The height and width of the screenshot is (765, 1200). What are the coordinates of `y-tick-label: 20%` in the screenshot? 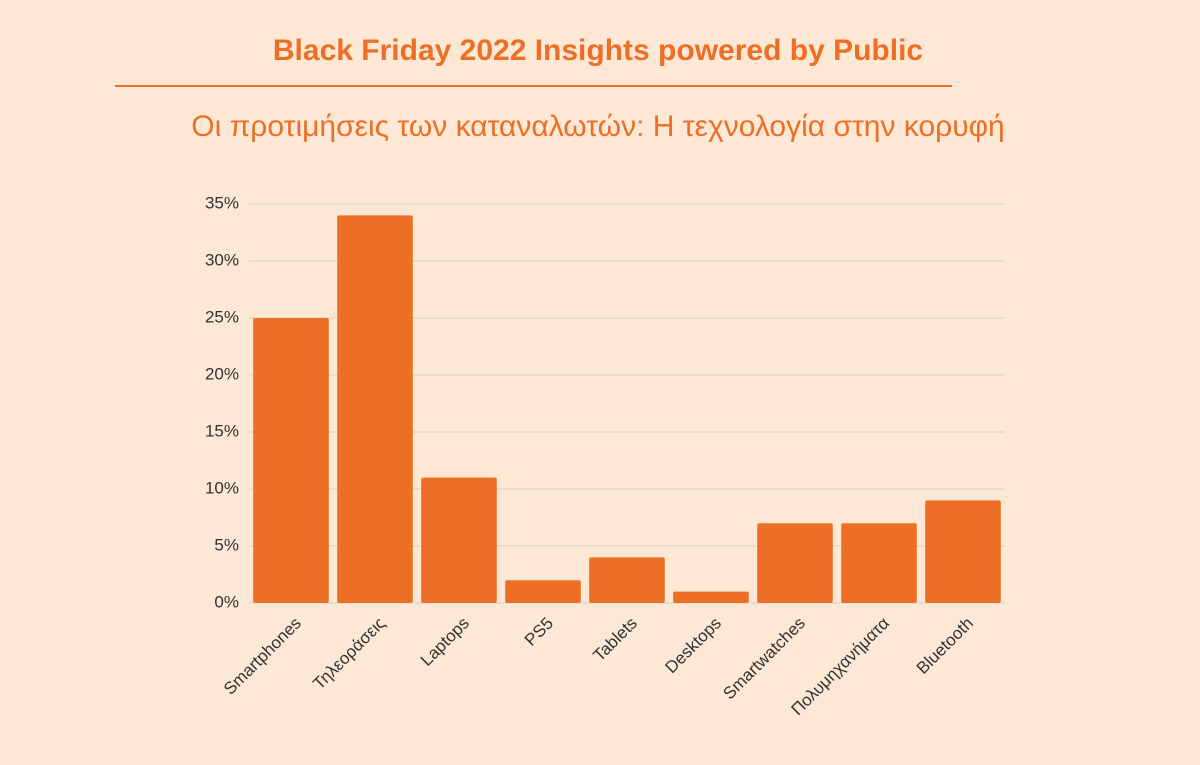 It's located at (222, 373).